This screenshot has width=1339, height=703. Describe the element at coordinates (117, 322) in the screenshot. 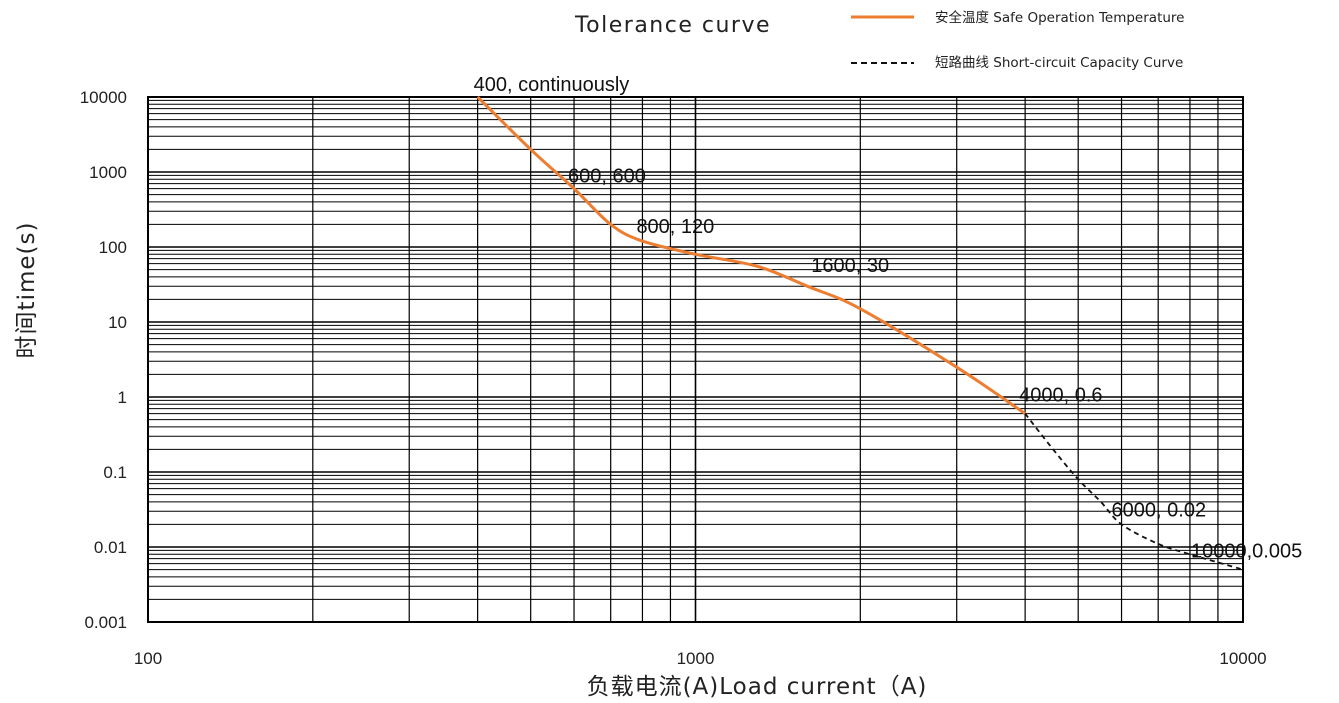

I see `y-tick-label: 10` at that location.